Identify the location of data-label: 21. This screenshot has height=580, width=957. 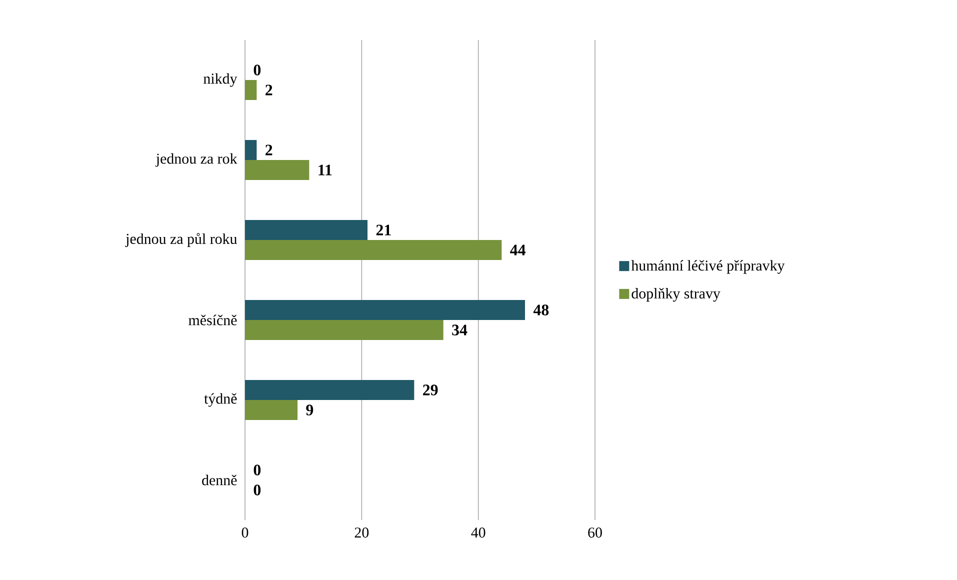
(383, 230).